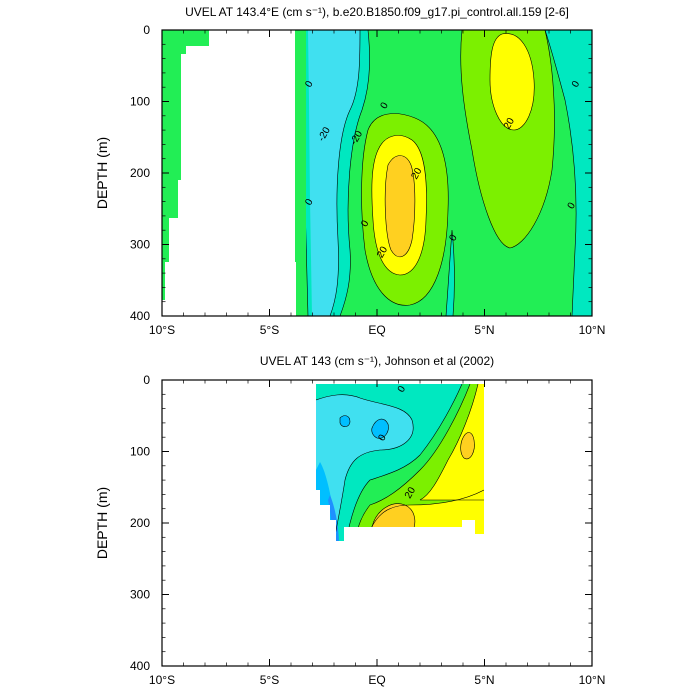  What do you see at coordinates (397, 442) in the screenshot?
I see `panel2-contour-labels: 0 0 20` at bounding box center [397, 442].